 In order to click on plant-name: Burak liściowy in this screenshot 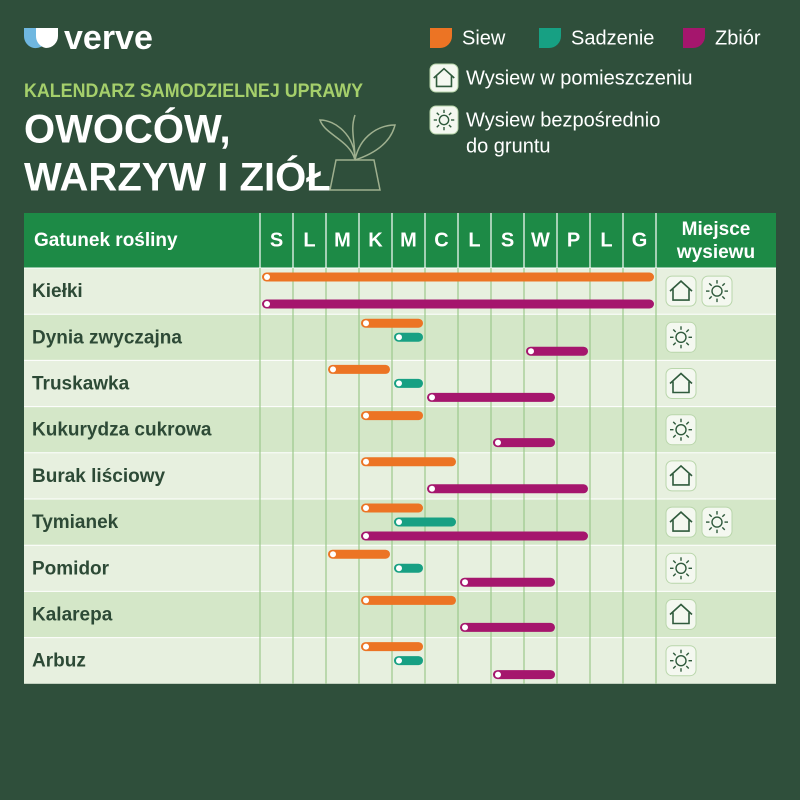, I will do `click(98, 476)`.